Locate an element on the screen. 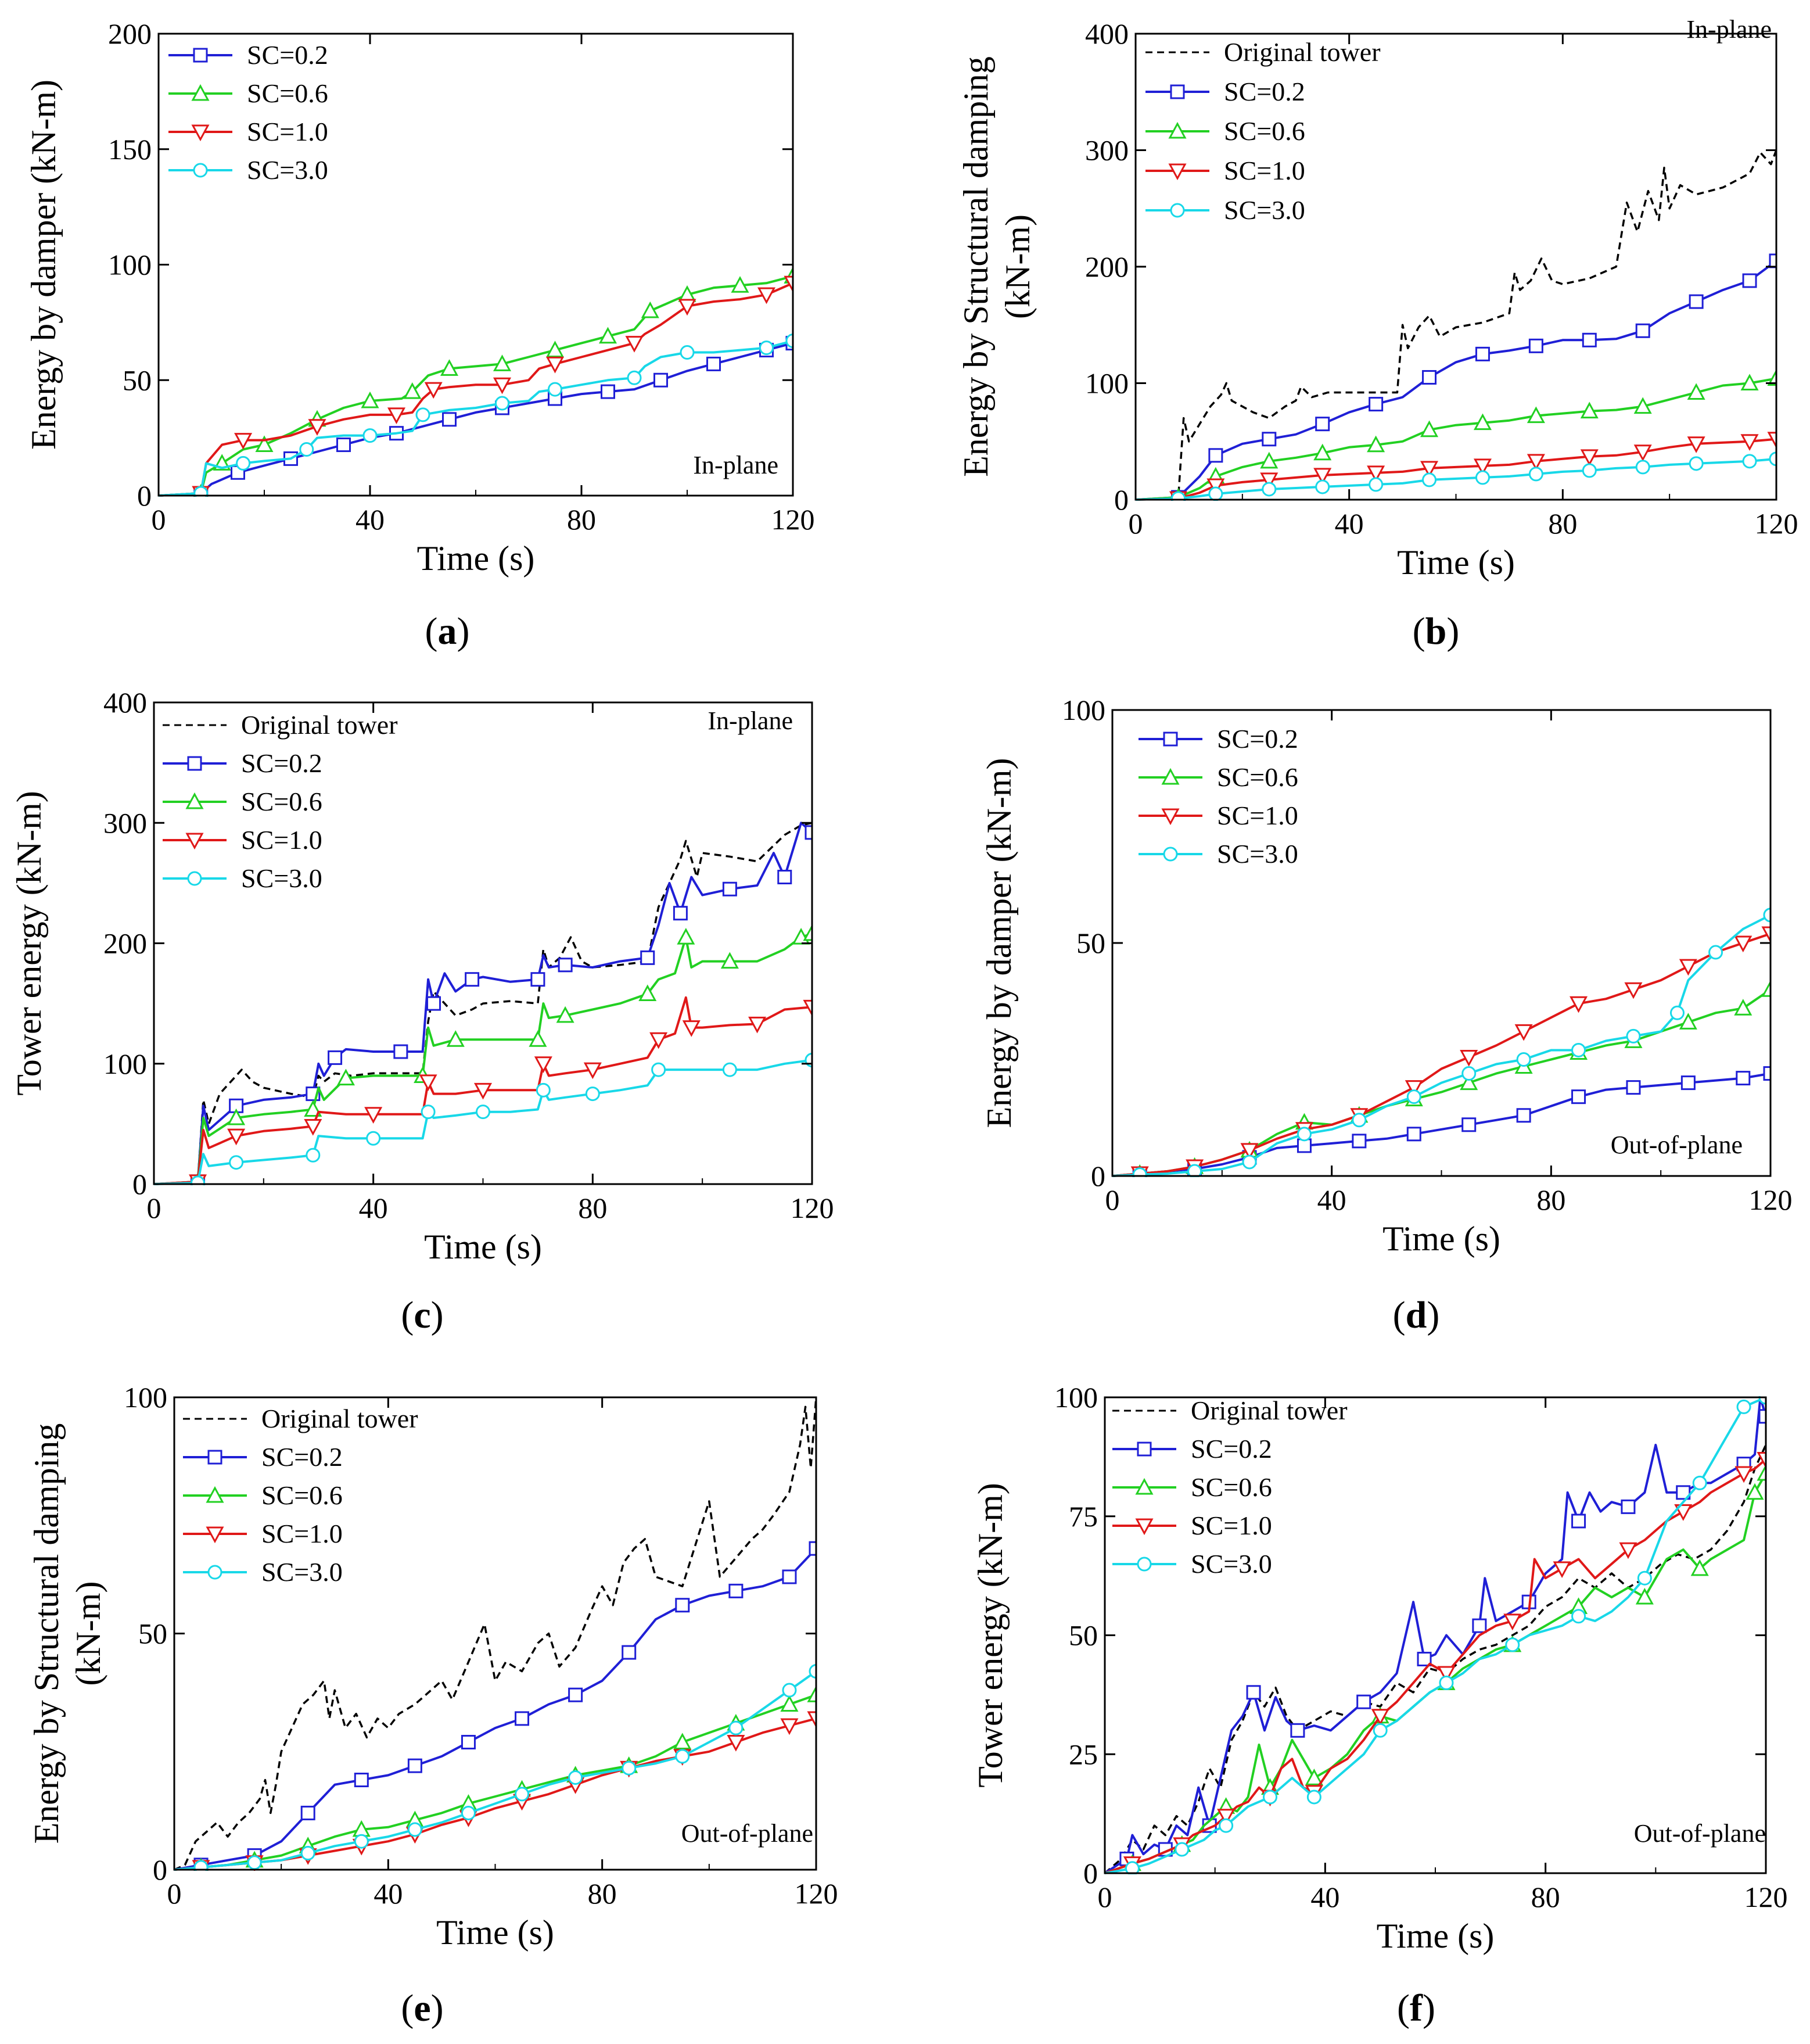 This screenshot has height=2044, width=1810. x-tick-label: 40 is located at coordinates (370, 519).